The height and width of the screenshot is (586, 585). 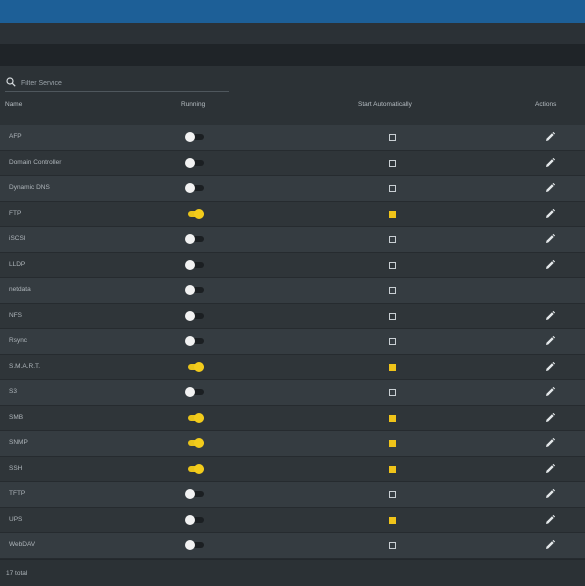 I want to click on table-row: netdata, so click(x=292, y=291).